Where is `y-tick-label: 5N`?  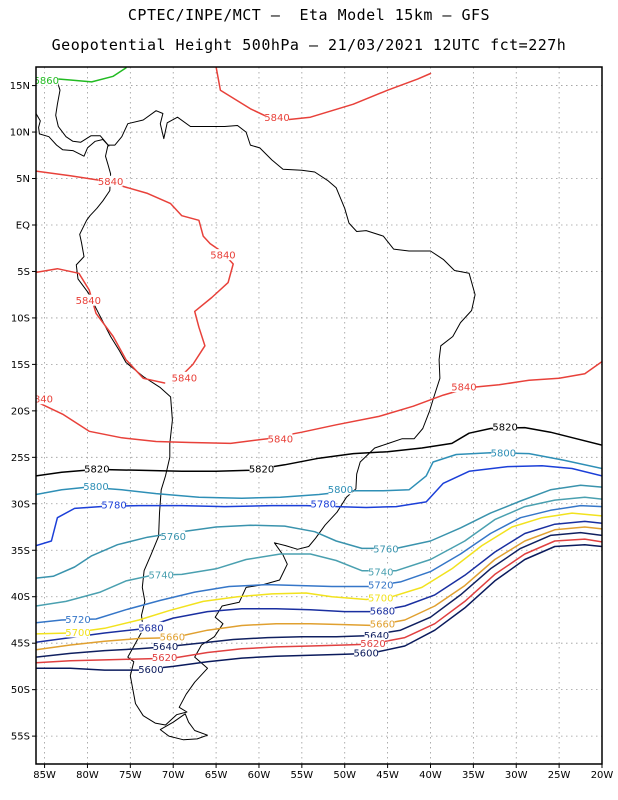
y-tick-label: 5N is located at coordinates (23, 179).